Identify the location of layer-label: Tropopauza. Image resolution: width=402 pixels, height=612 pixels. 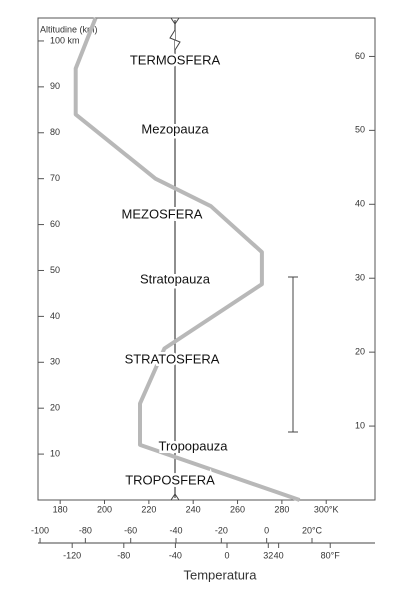
(194, 445).